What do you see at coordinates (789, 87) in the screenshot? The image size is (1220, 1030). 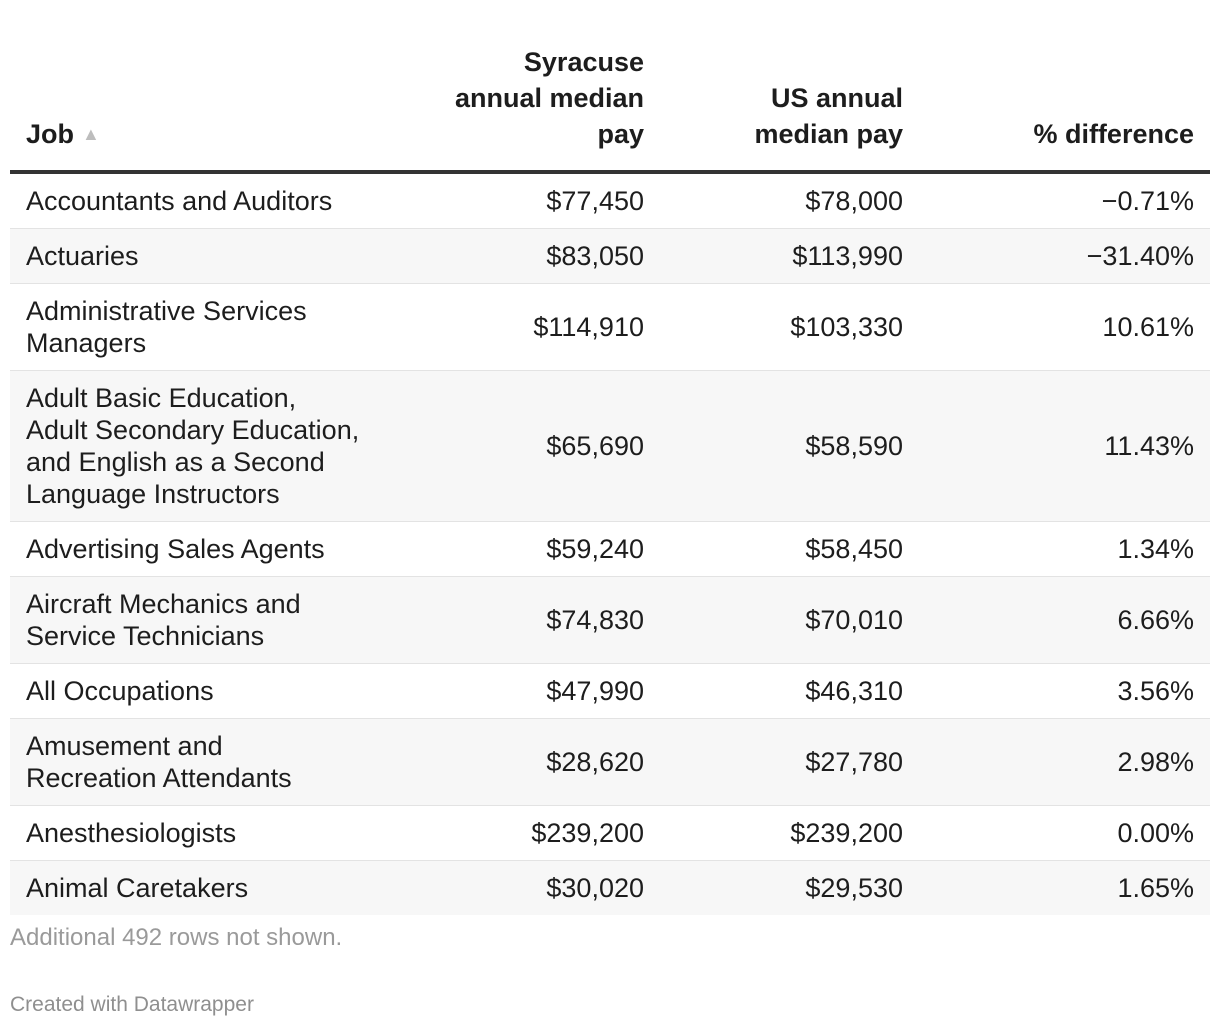 I see `column-header-us-pay: US annual median pay` at bounding box center [789, 87].